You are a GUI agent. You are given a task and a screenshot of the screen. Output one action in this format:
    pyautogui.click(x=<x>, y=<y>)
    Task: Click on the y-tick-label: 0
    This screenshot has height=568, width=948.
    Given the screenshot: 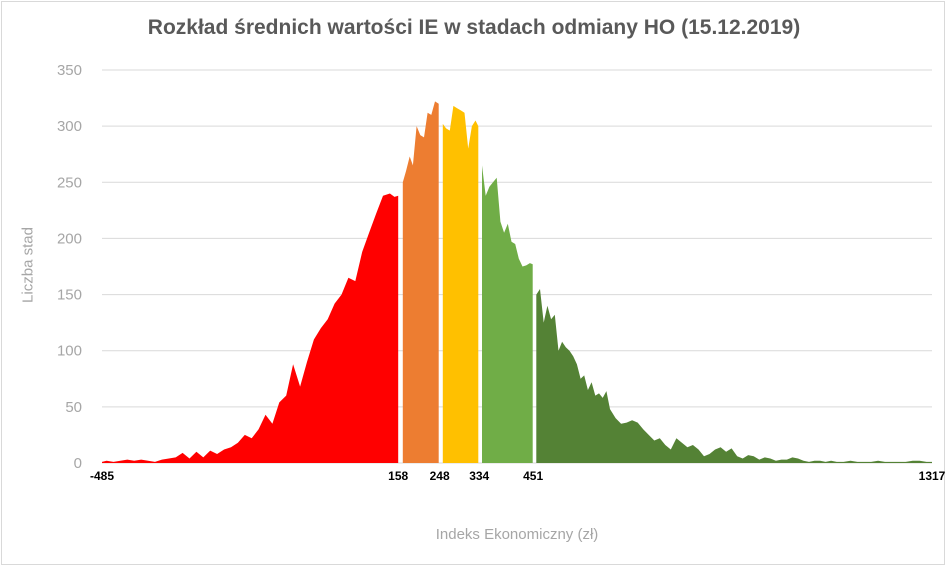 What is the action you would take?
    pyautogui.click(x=78, y=463)
    